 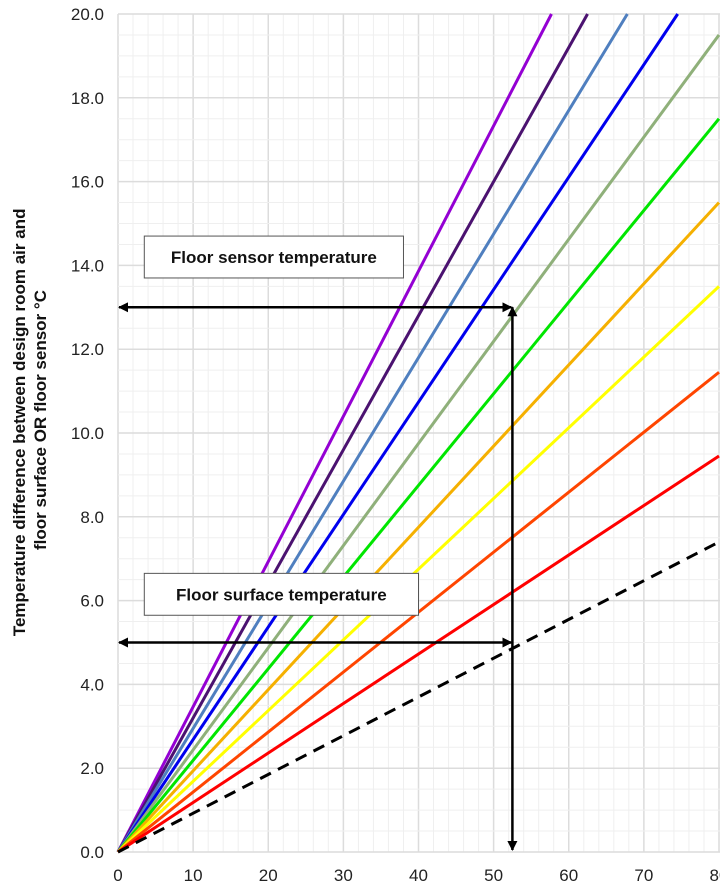 What do you see at coordinates (92, 517) in the screenshot?
I see `y-tick-label: 8.0` at bounding box center [92, 517].